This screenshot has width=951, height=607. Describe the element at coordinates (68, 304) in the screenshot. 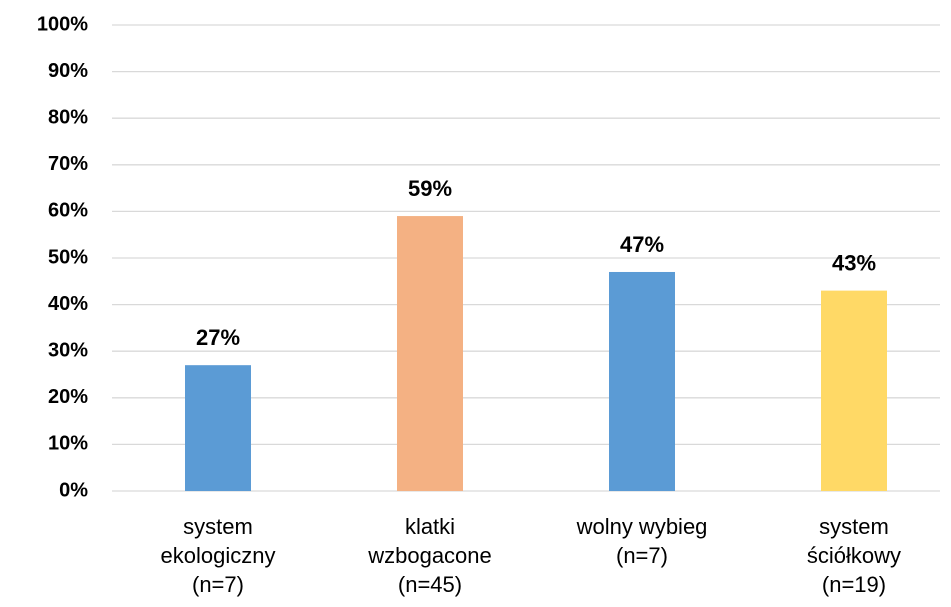

I see `y-tick-label: 40%` at that location.